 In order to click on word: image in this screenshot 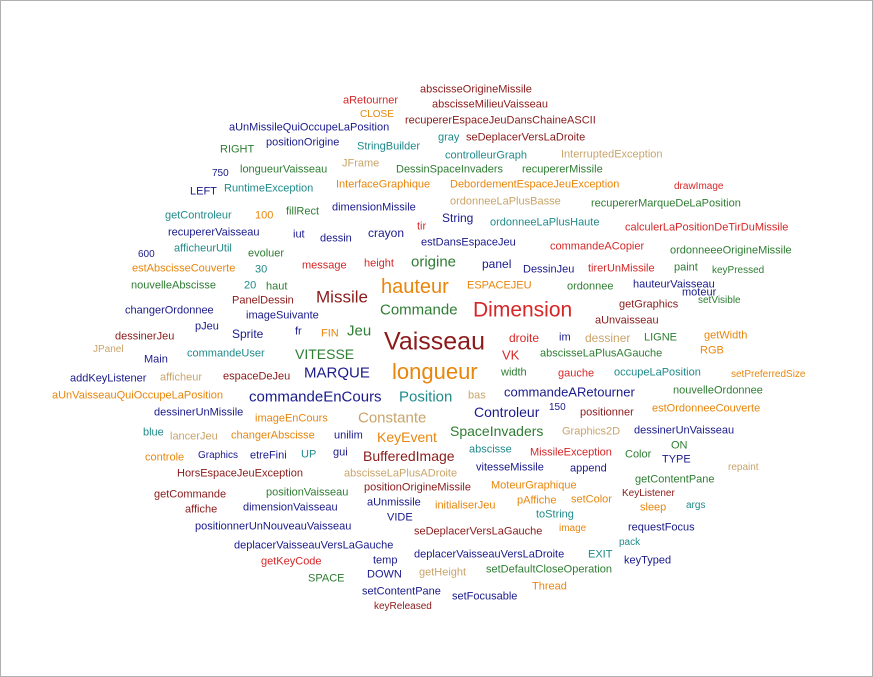, I will do `click(573, 528)`.